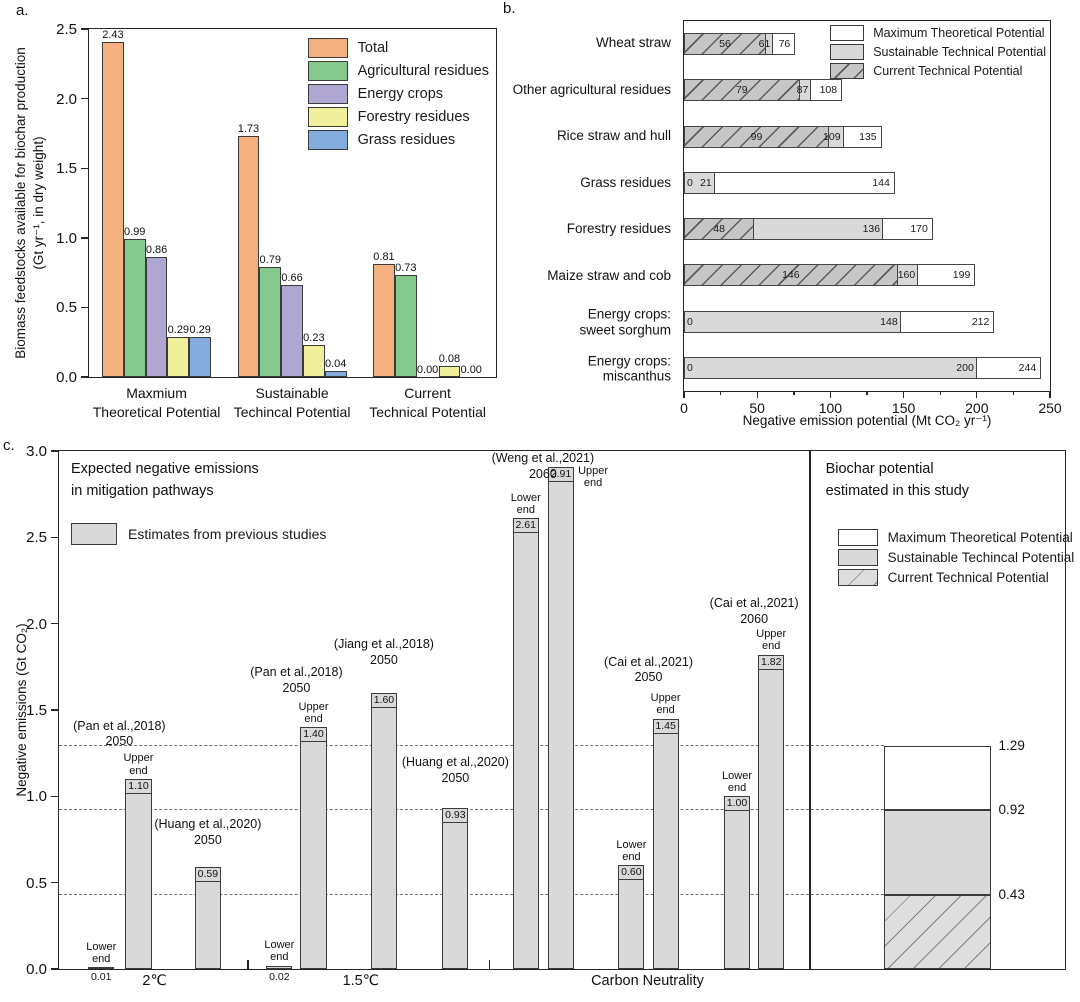  I want to click on bar-row: 56 61 76, so click(867, 44).